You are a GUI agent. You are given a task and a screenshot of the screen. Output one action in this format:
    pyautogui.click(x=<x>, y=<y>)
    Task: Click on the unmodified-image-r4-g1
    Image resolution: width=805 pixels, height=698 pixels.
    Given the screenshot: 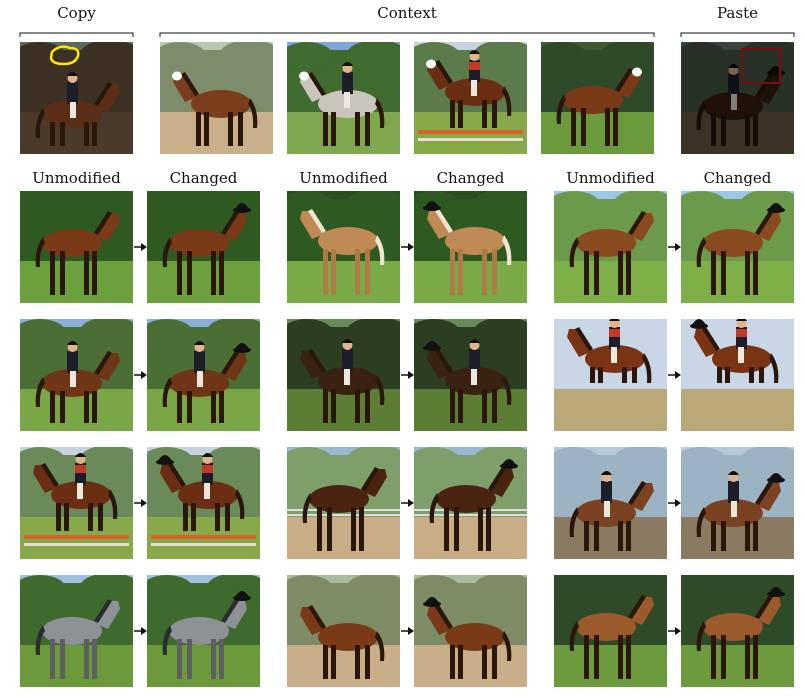 What is the action you would take?
    pyautogui.click(x=76, y=631)
    